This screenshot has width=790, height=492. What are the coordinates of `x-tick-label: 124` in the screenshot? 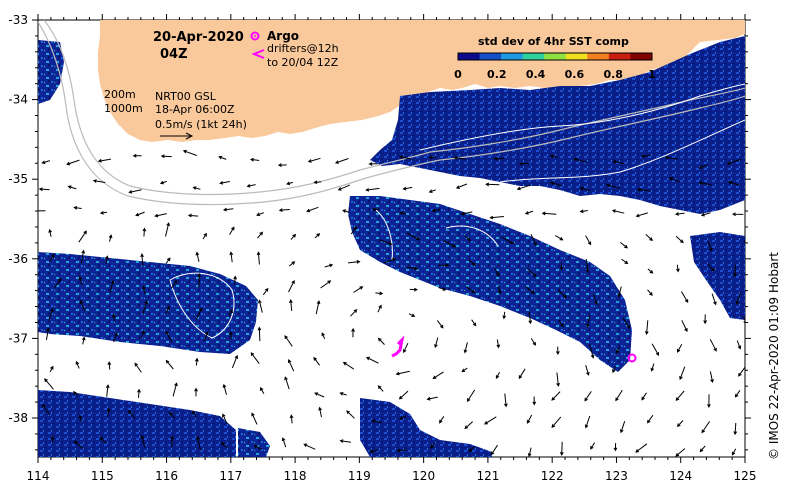 It's located at (680, 476).